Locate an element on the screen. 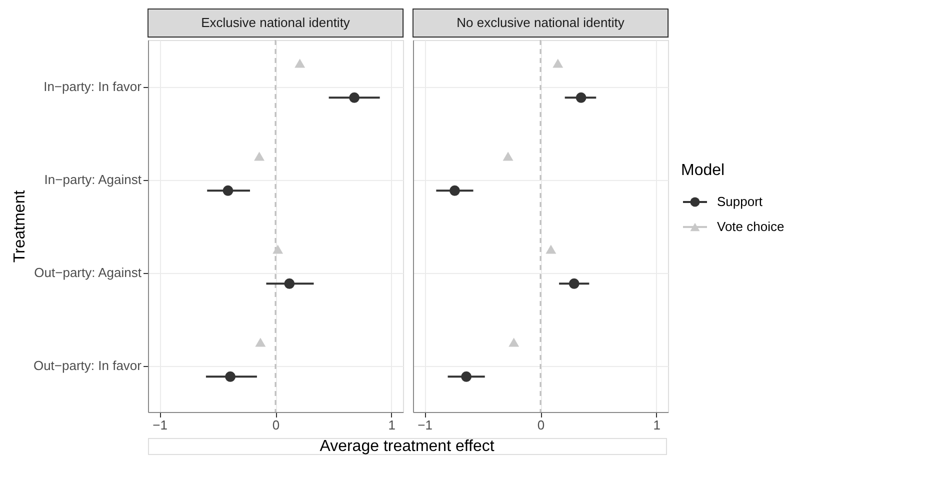  y-tick-label: Out−party: In favor is located at coordinates (87, 365).